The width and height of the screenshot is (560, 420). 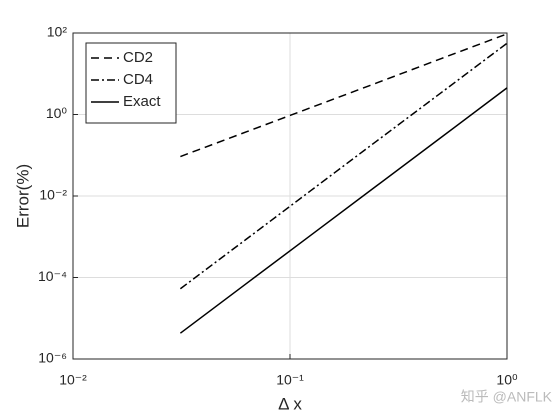 What do you see at coordinates (290, 403) in the screenshot?
I see `x-axis-label: Δ x` at bounding box center [290, 403].